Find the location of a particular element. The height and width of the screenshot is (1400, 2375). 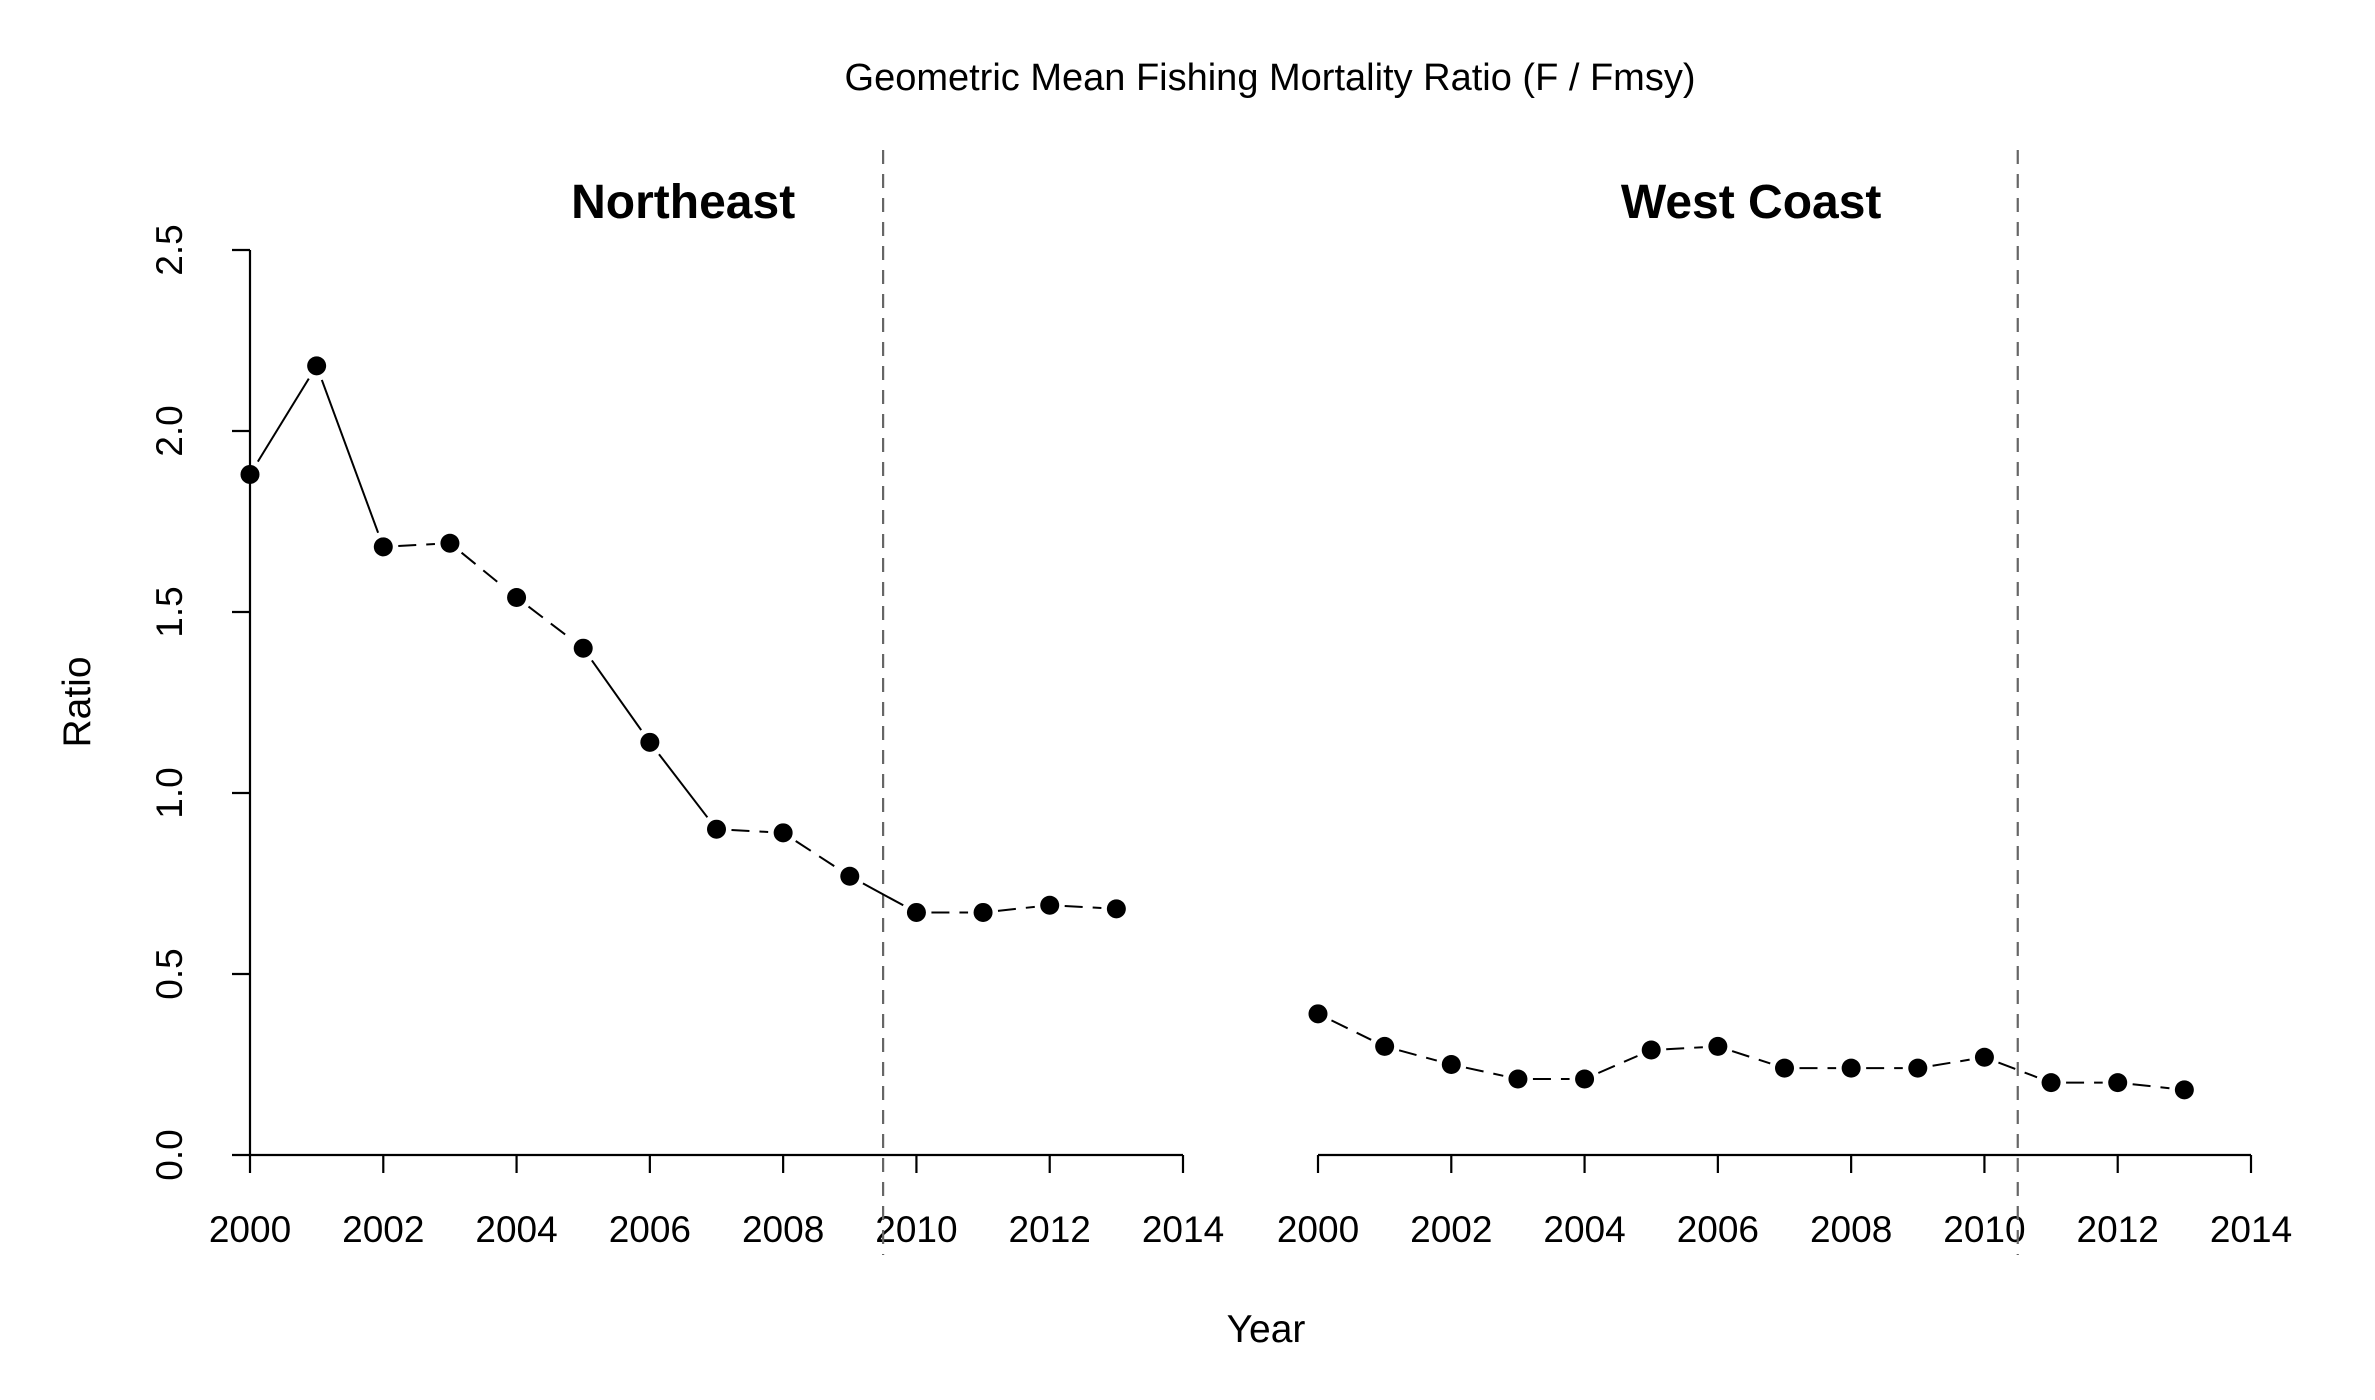

y-tick-label: 0.0 is located at coordinates (169, 1154).